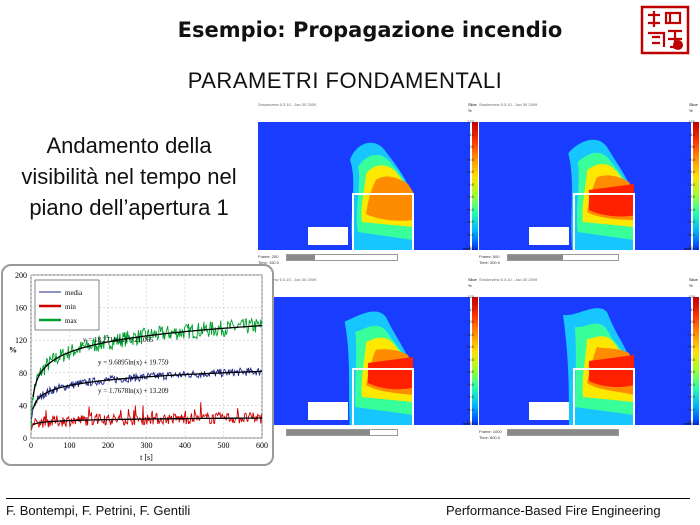 The height and width of the screenshot is (525, 700). What do you see at coordinates (489, 256) in the screenshot?
I see `frame-label: Frame: 500` at bounding box center [489, 256].